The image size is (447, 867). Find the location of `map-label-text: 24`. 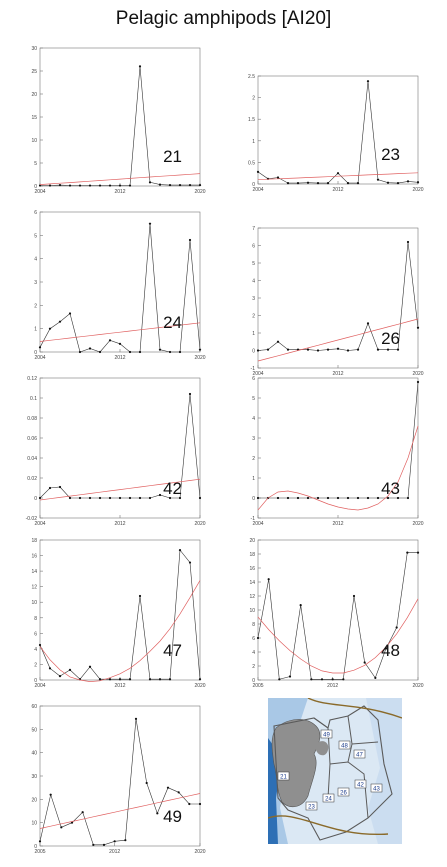

map-label-text: 24 is located at coordinates (328, 800).